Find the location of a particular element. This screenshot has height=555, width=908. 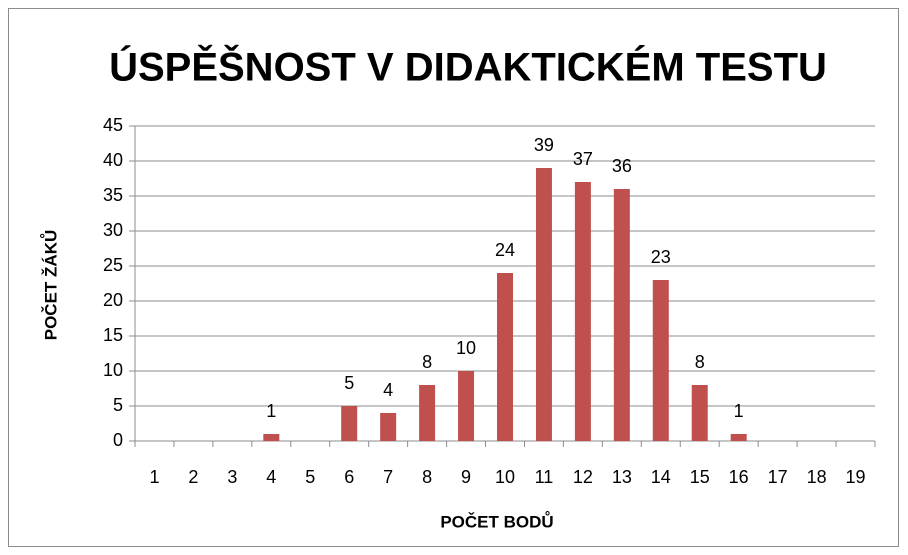

x-tick-label: 4 is located at coordinates (271, 477).